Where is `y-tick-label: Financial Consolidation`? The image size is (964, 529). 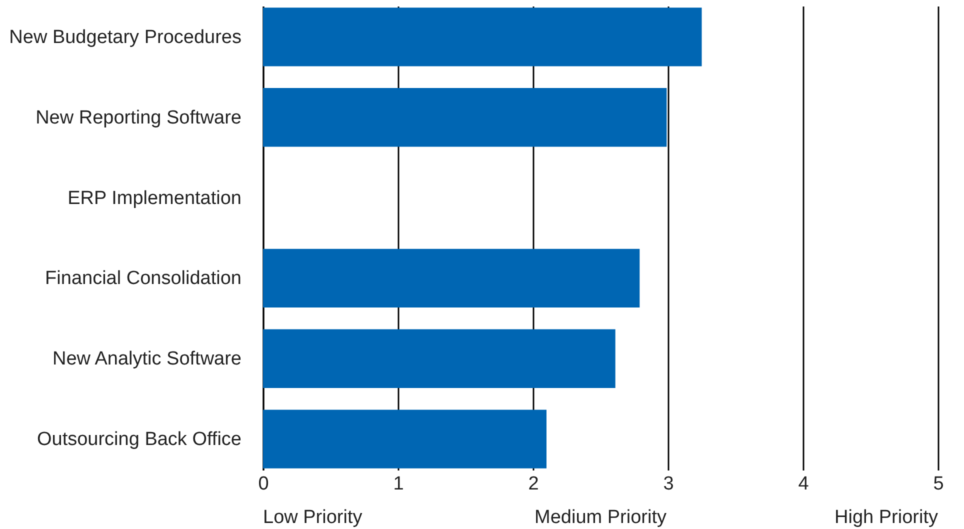 y-tick-label: Financial Consolidation is located at coordinates (143, 279).